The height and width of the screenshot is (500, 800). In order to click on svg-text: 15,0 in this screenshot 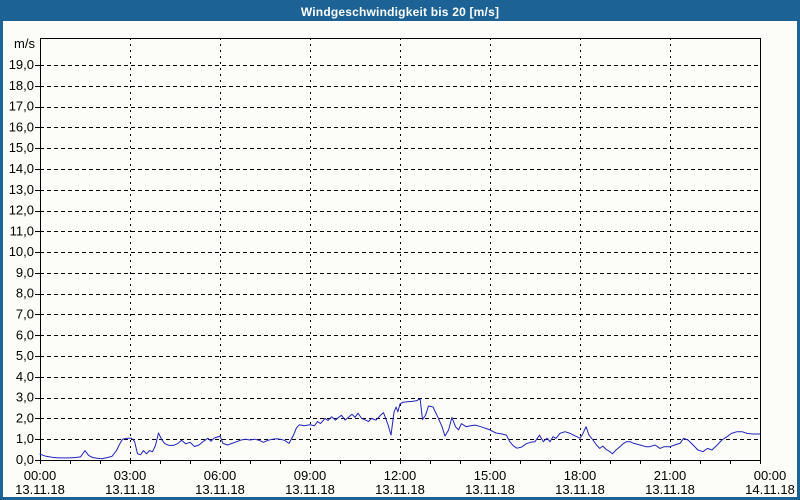, I will do `click(21, 147)`.